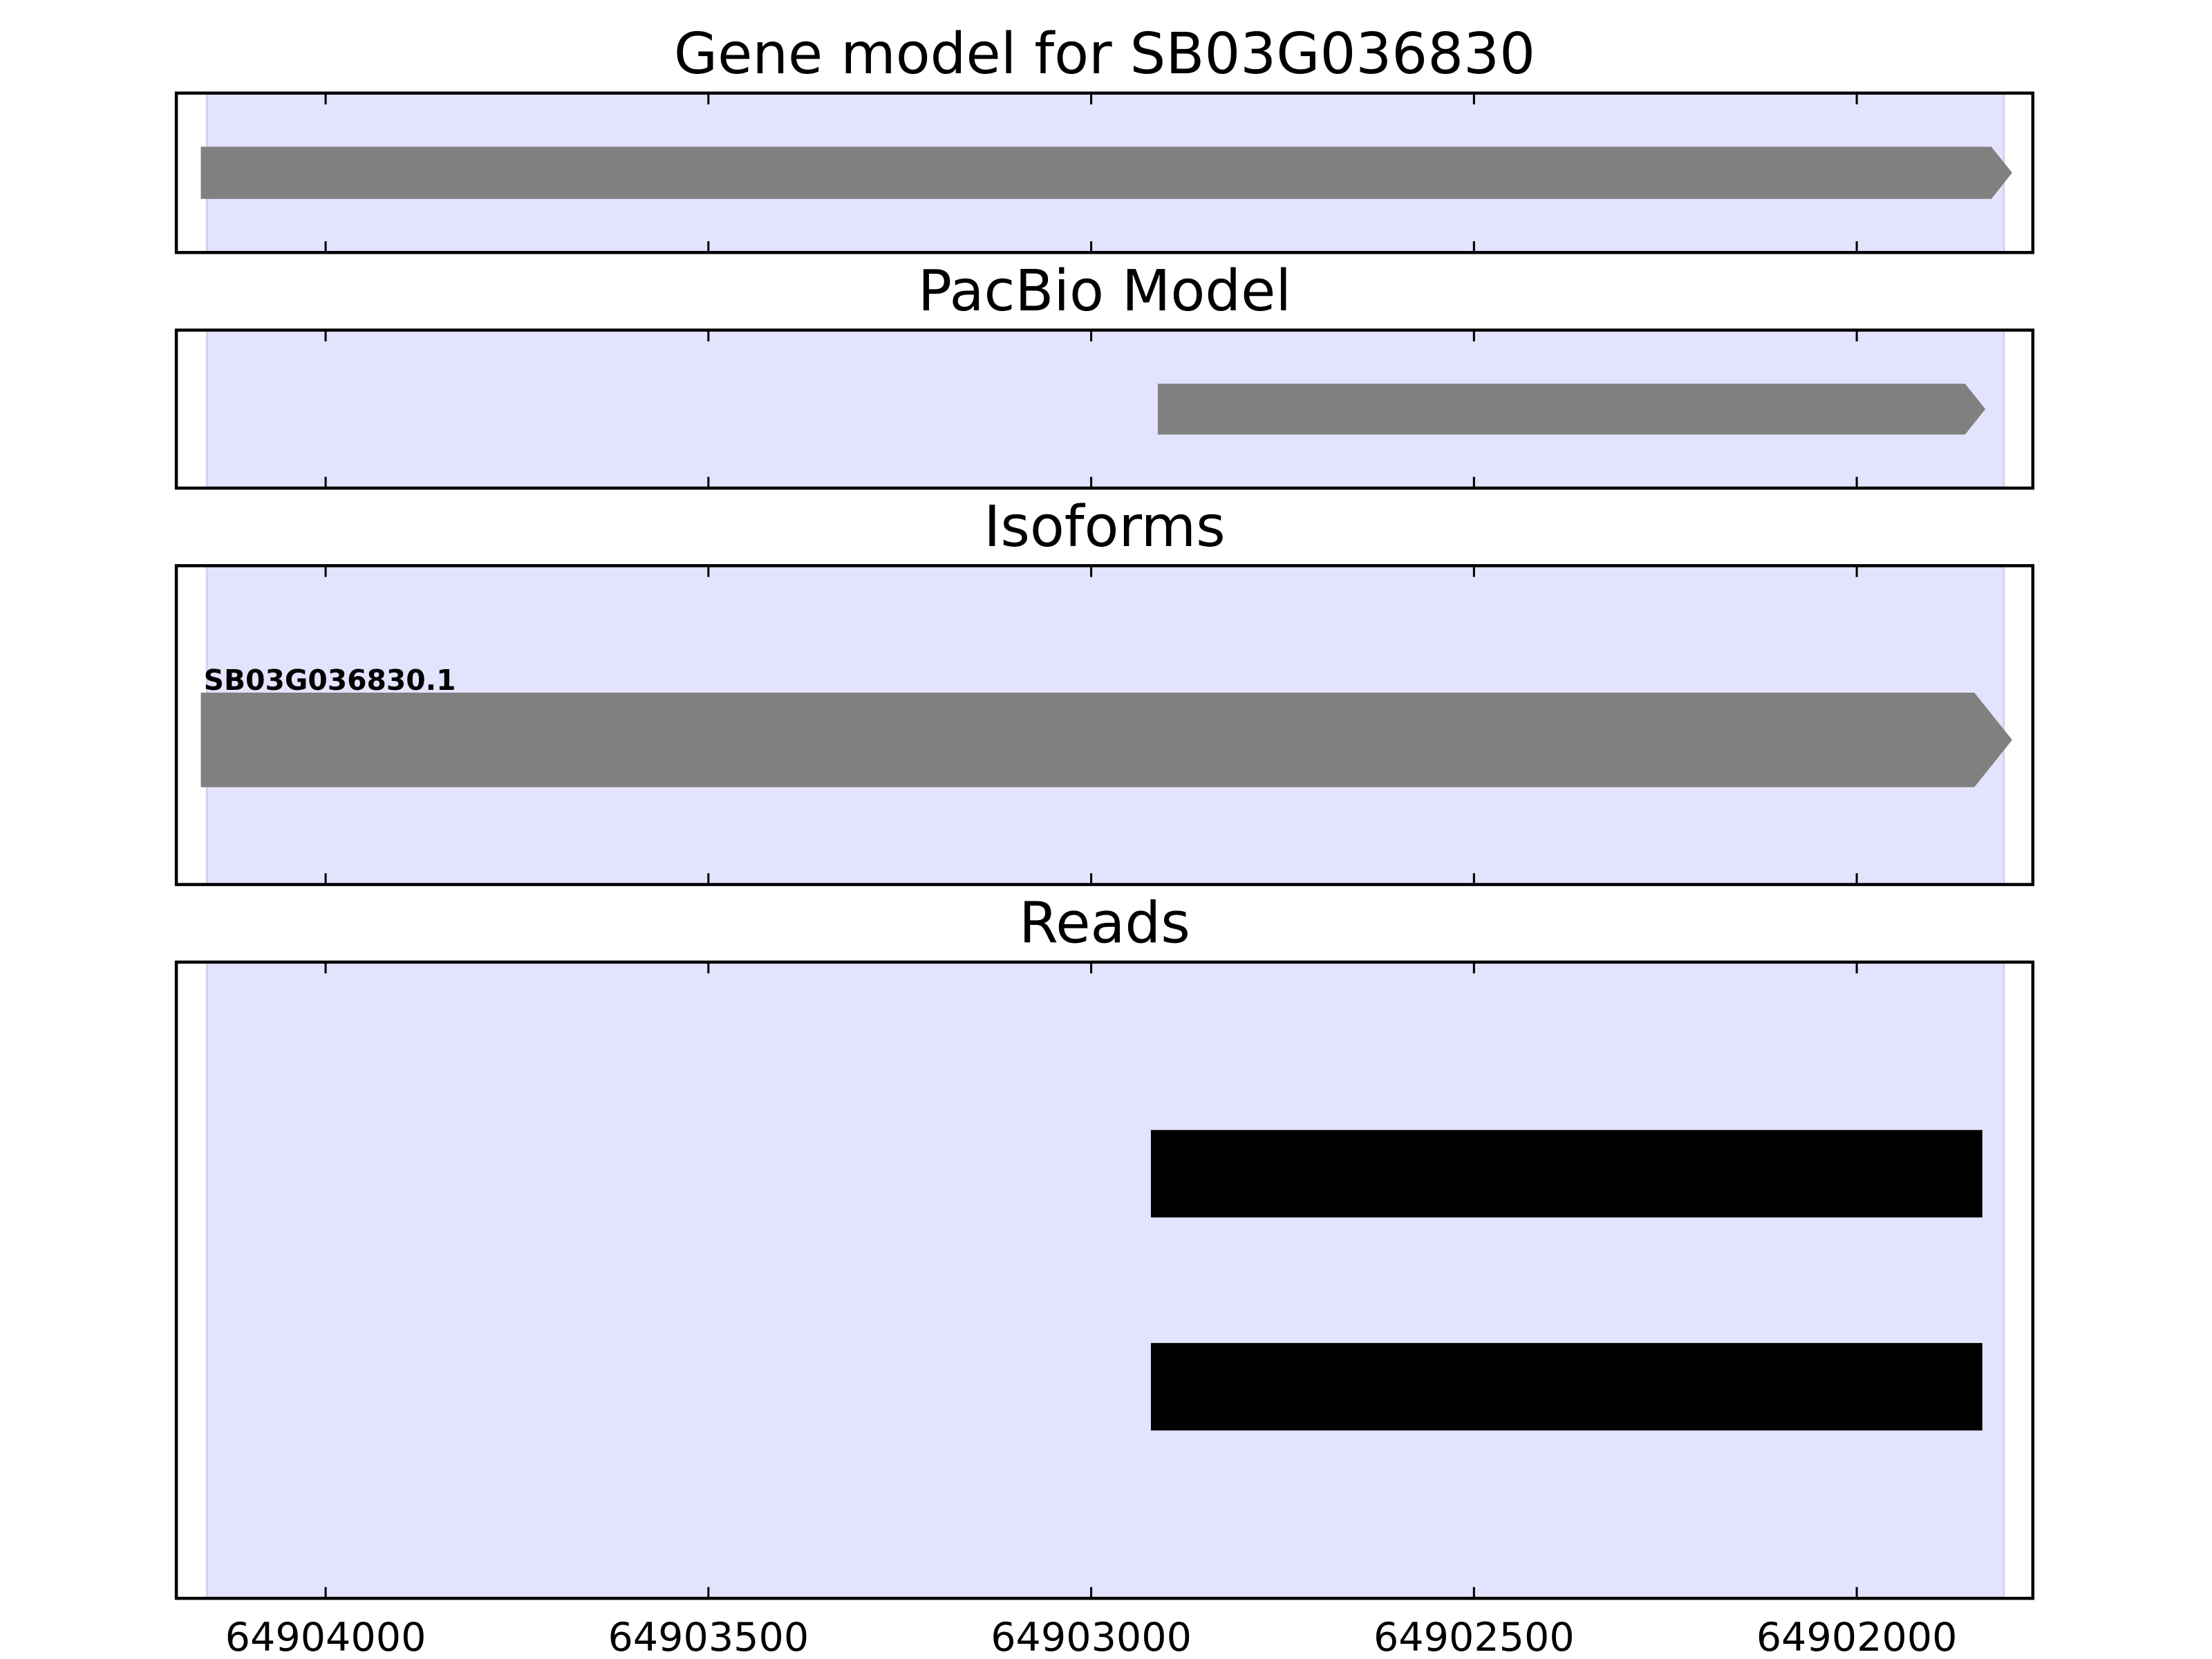 The height and width of the screenshot is (1659, 2212). Describe the element at coordinates (1474, 1637) in the screenshot. I see `x-tick-label: 64902500` at that location.